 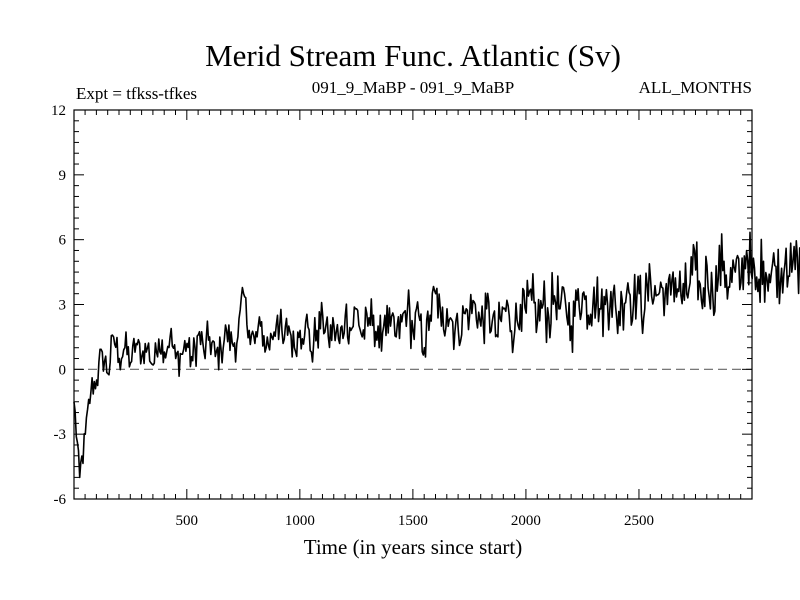 What do you see at coordinates (526, 521) in the screenshot?
I see `x-tick-label: 2000` at bounding box center [526, 521].